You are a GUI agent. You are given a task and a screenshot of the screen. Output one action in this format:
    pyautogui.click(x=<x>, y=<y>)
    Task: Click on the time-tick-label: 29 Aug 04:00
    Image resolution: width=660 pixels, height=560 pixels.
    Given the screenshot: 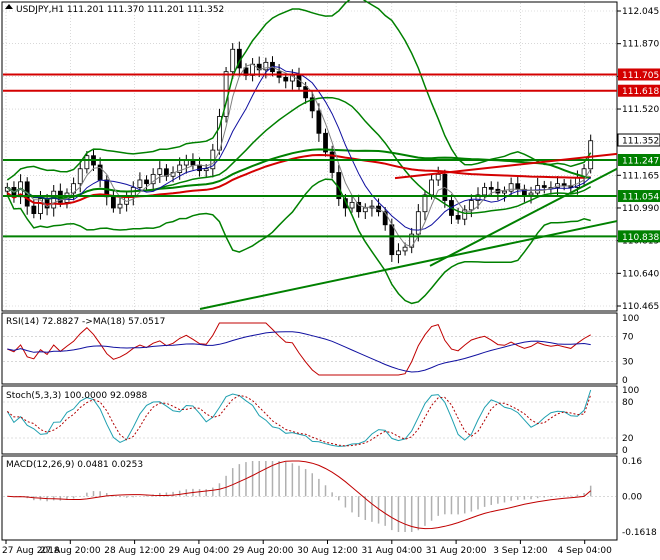 What is the action you would take?
    pyautogui.click(x=199, y=551)
    